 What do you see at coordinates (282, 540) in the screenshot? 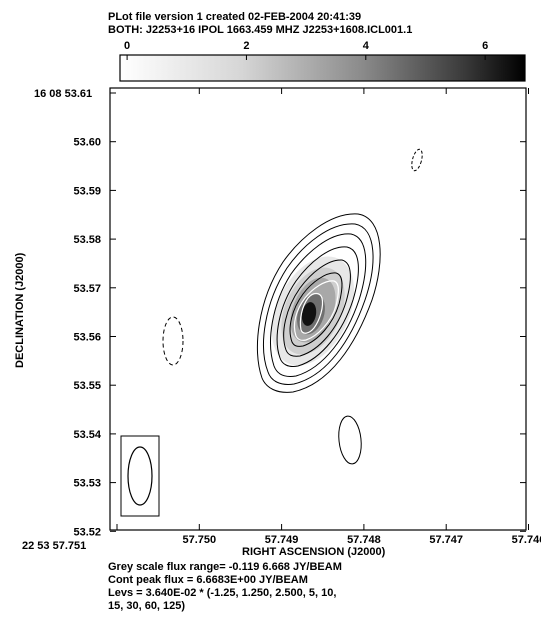
I see `x-tick-label: 57.749` at bounding box center [282, 540].